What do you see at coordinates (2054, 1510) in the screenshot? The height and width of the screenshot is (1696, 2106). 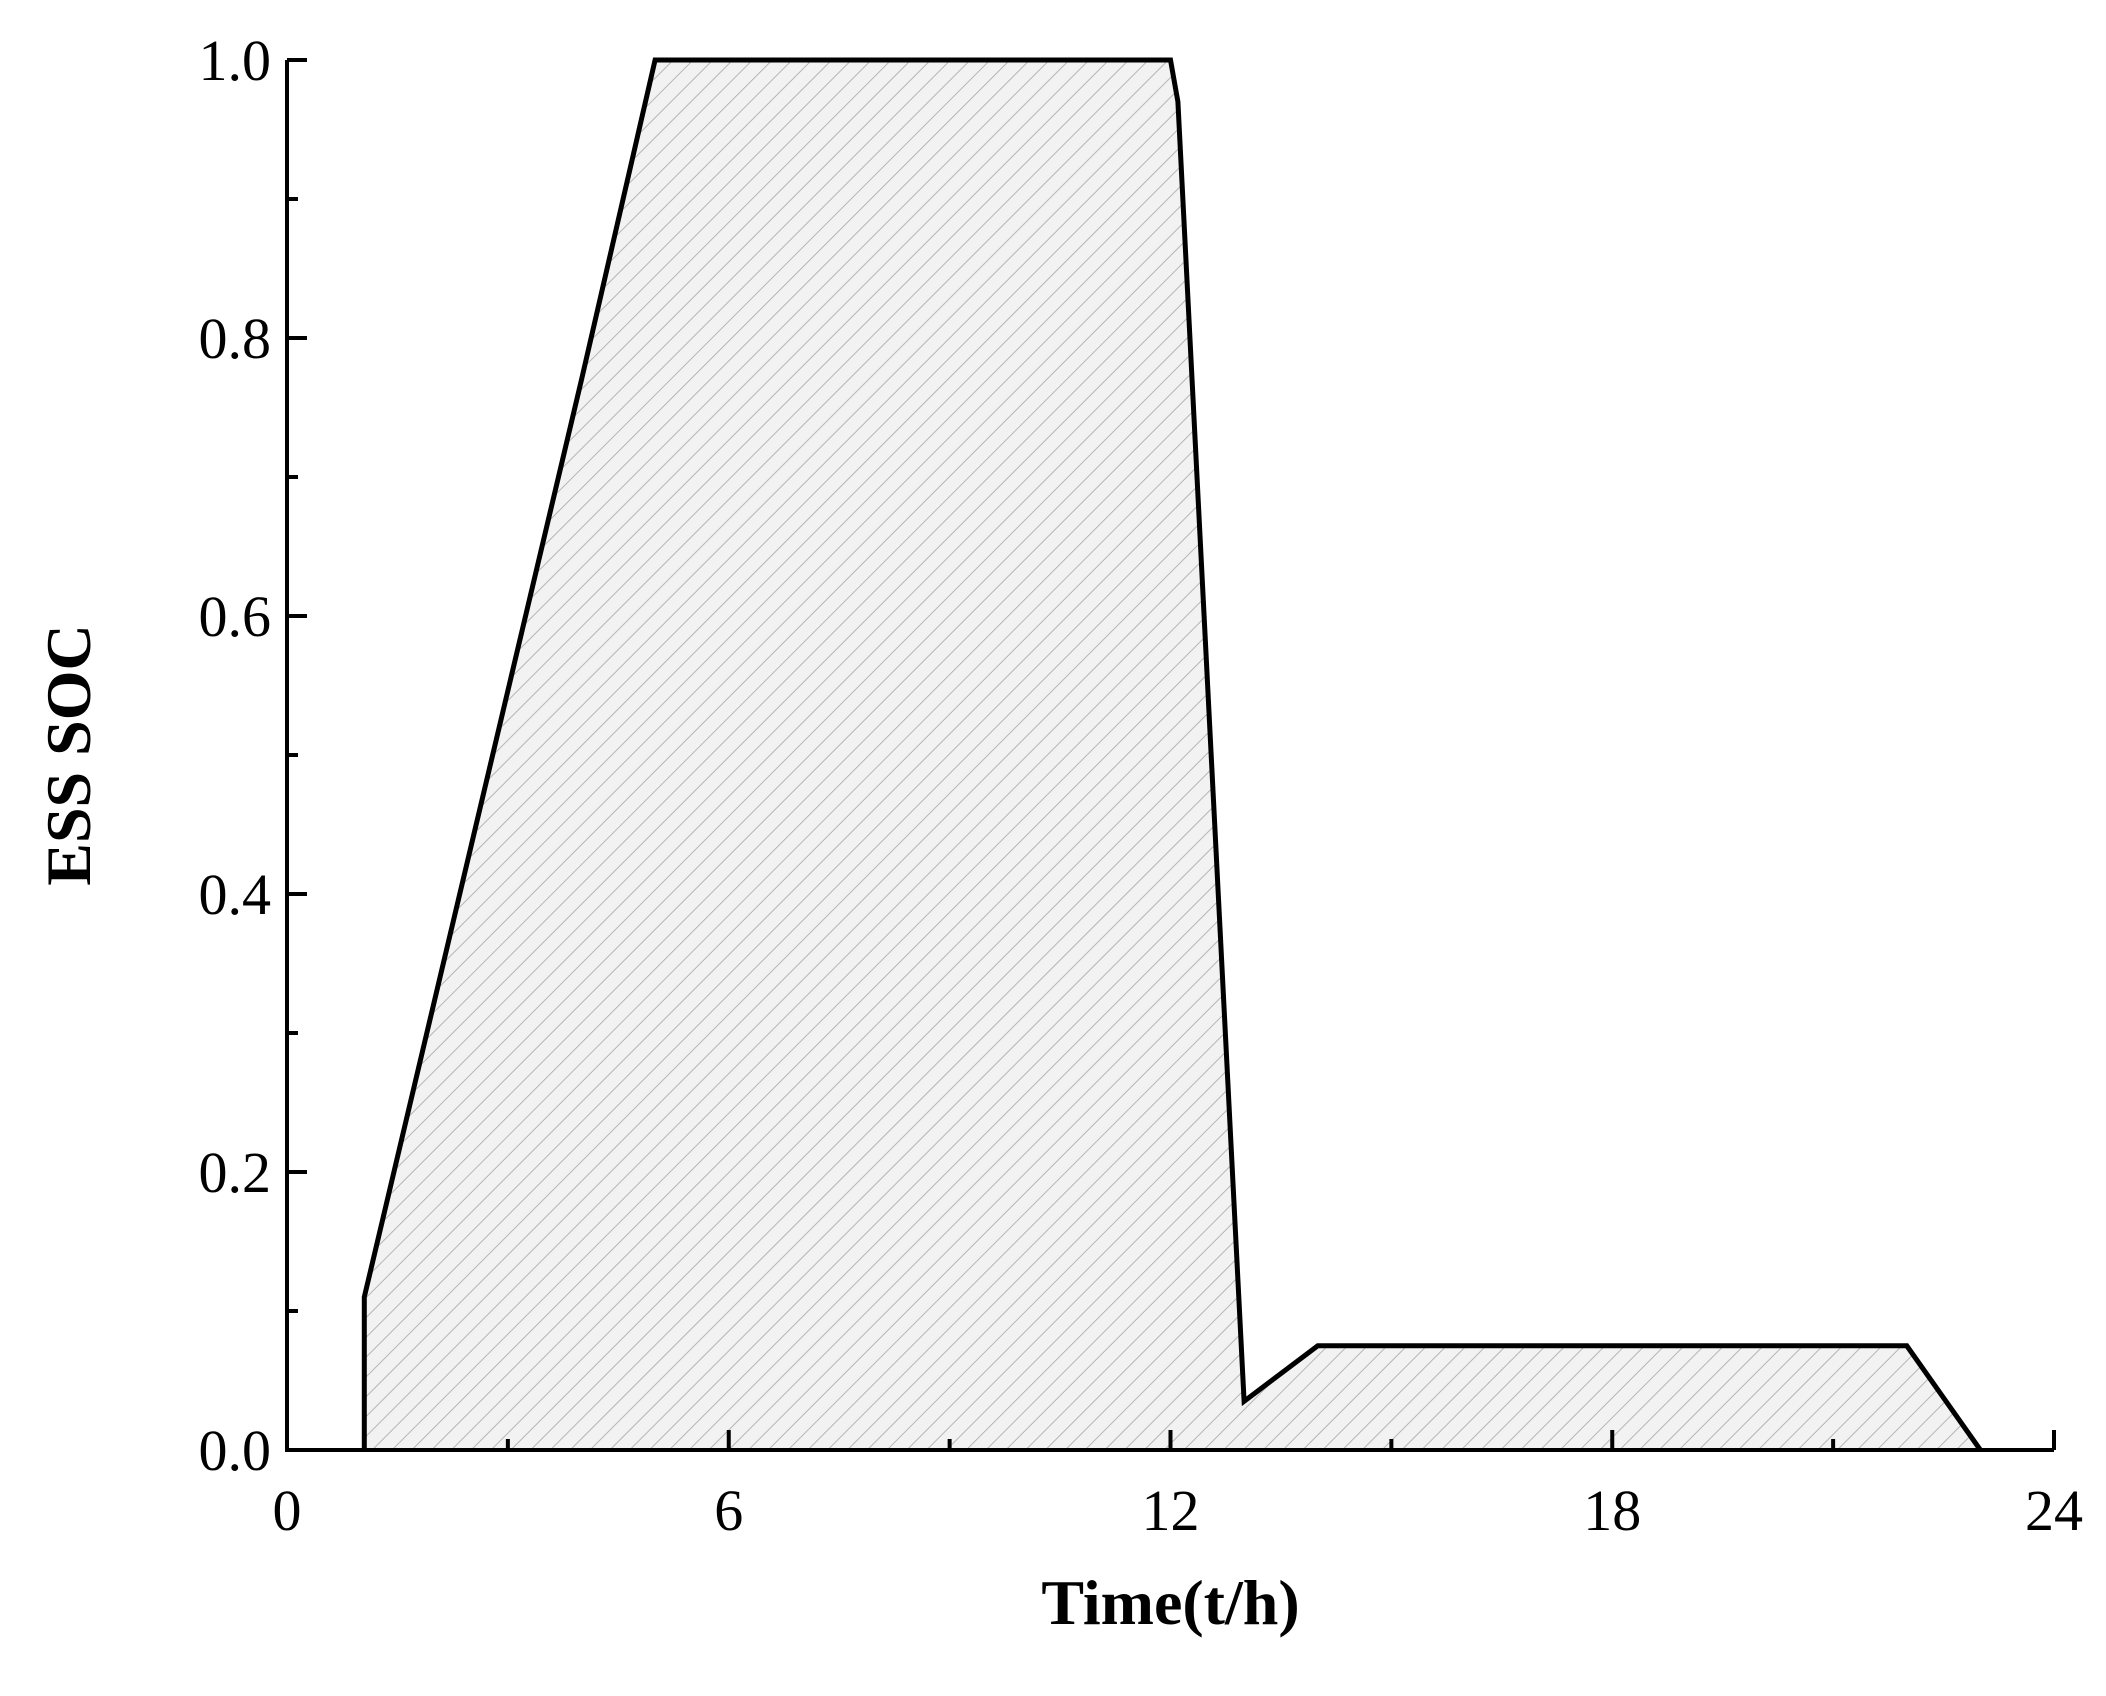 I see `x-tick-label: 24` at bounding box center [2054, 1510].